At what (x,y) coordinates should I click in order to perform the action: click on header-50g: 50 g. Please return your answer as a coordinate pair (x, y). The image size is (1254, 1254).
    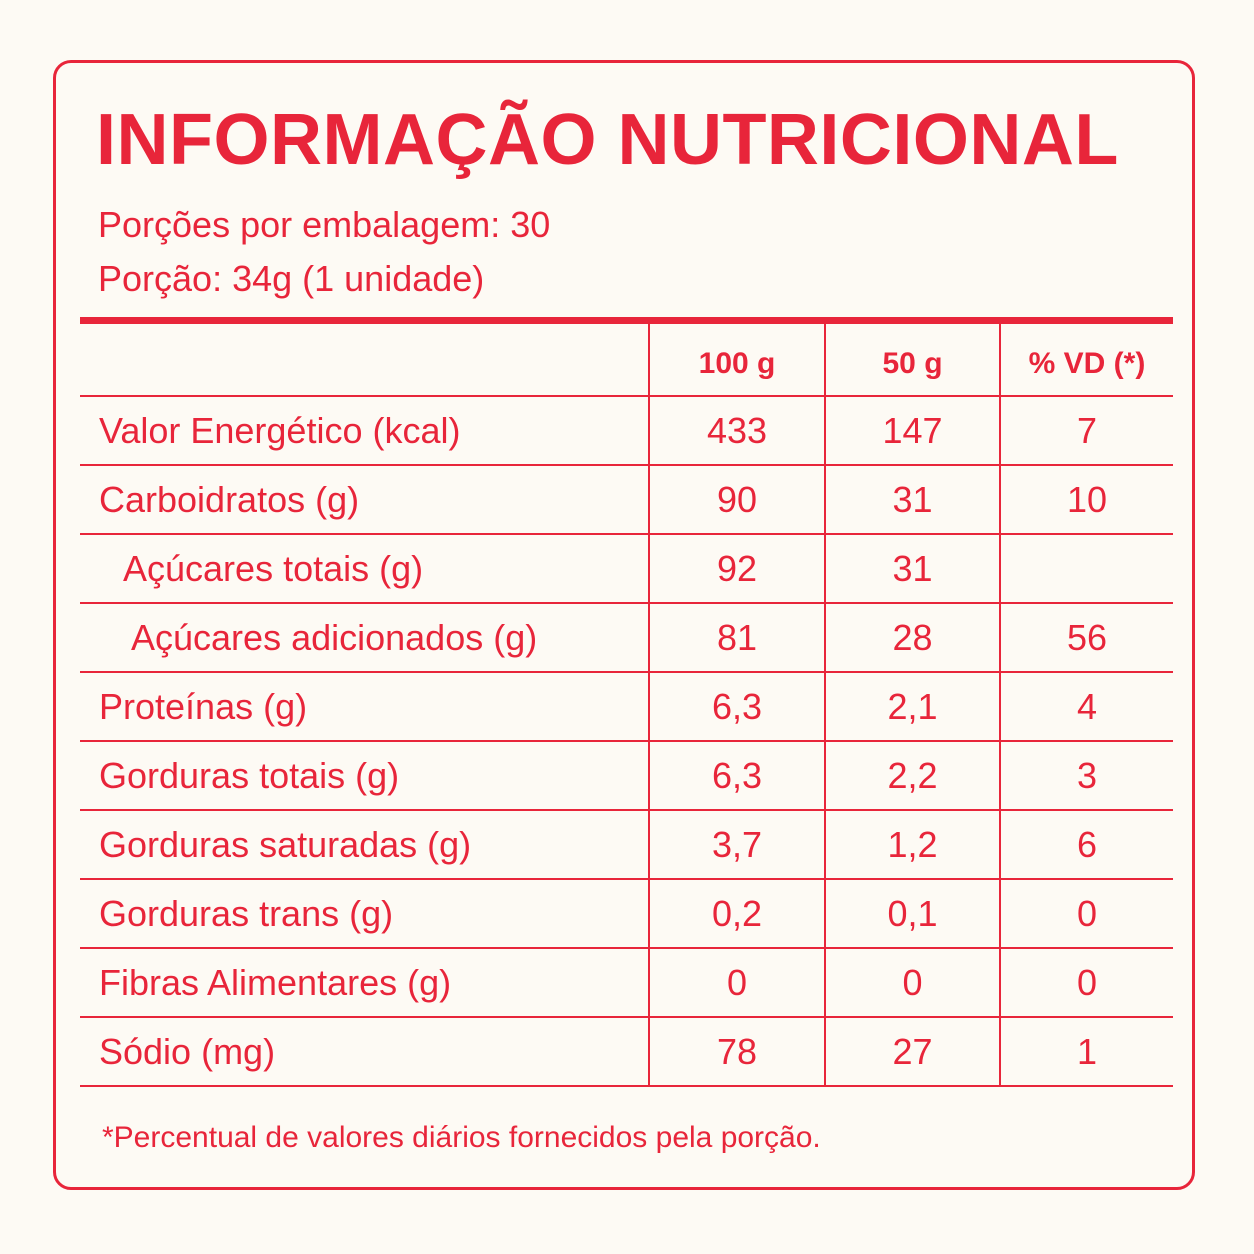
    Looking at the image, I should click on (912, 360).